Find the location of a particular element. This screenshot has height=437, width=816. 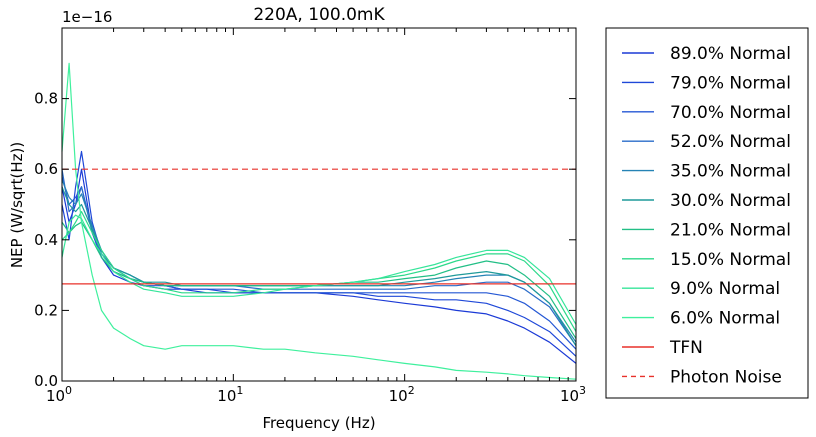

legend-label-4: 52.0% Normal is located at coordinates (730, 142).